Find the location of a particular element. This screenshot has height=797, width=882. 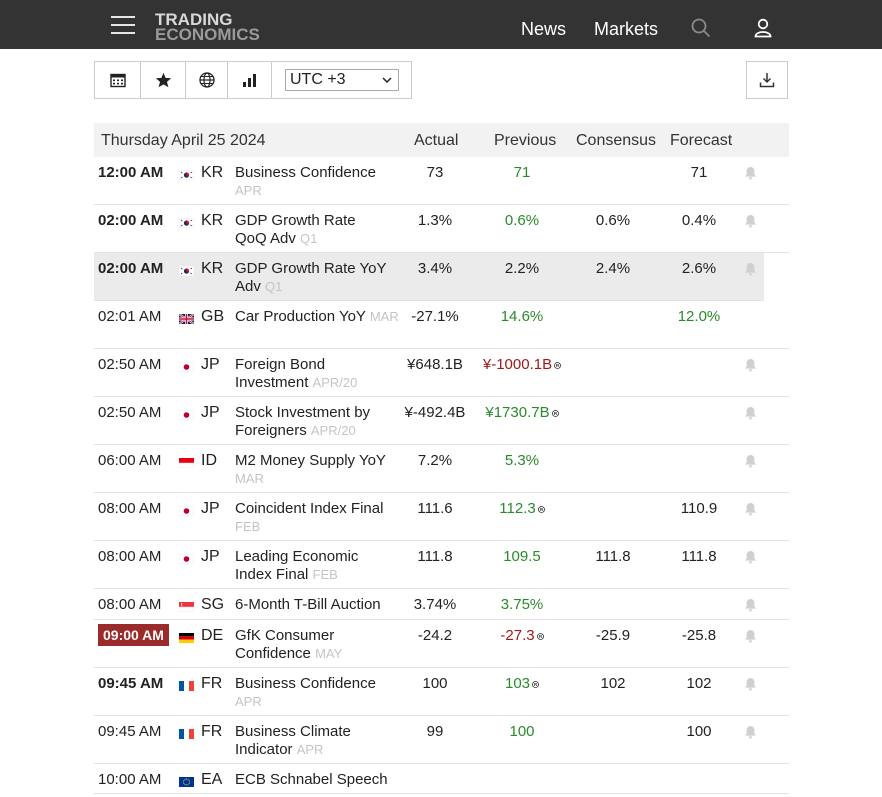

forecast-value: 111.8 is located at coordinates (699, 556).